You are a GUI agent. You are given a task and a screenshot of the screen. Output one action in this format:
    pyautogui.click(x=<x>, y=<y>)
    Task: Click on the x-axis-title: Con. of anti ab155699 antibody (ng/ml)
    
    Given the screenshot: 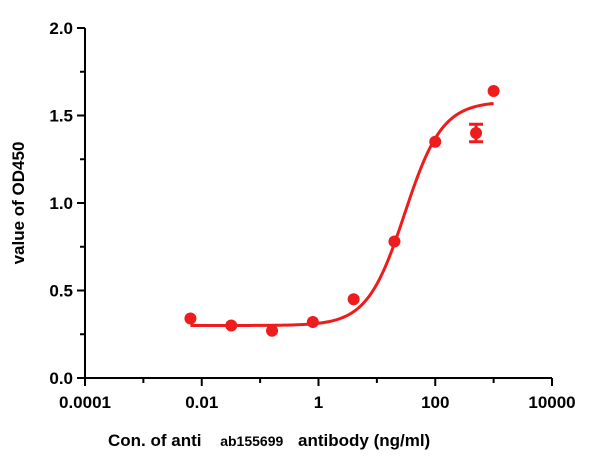 What is the action you would take?
    pyautogui.click(x=269, y=440)
    